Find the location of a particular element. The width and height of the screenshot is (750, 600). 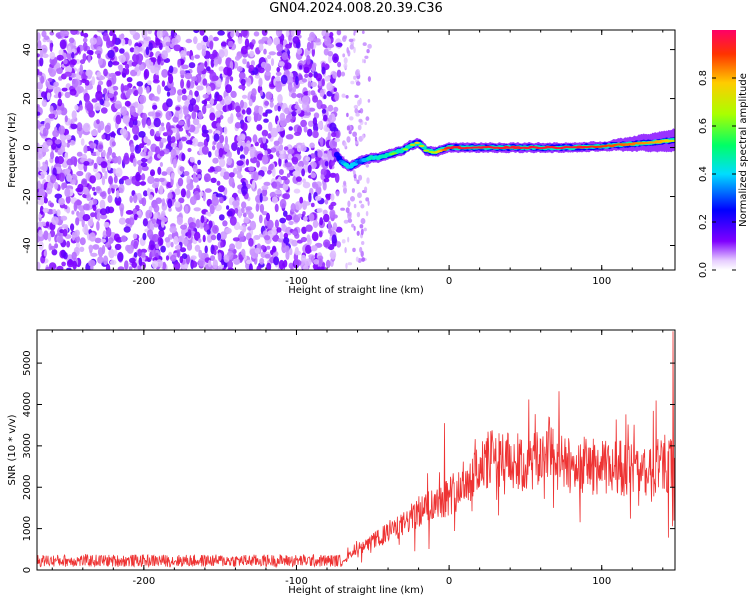

y-tick-label: 1000 is located at coordinates (27, 528).